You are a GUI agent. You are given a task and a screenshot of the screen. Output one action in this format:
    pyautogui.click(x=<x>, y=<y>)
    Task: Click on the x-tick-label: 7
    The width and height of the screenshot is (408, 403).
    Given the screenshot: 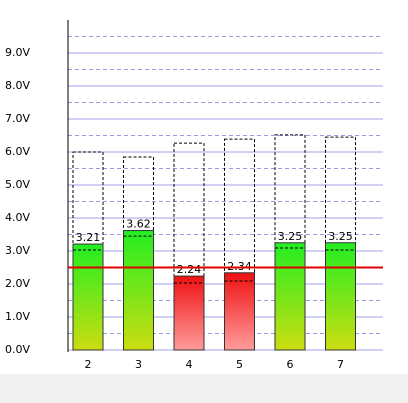 What is the action you would take?
    pyautogui.click(x=340, y=364)
    